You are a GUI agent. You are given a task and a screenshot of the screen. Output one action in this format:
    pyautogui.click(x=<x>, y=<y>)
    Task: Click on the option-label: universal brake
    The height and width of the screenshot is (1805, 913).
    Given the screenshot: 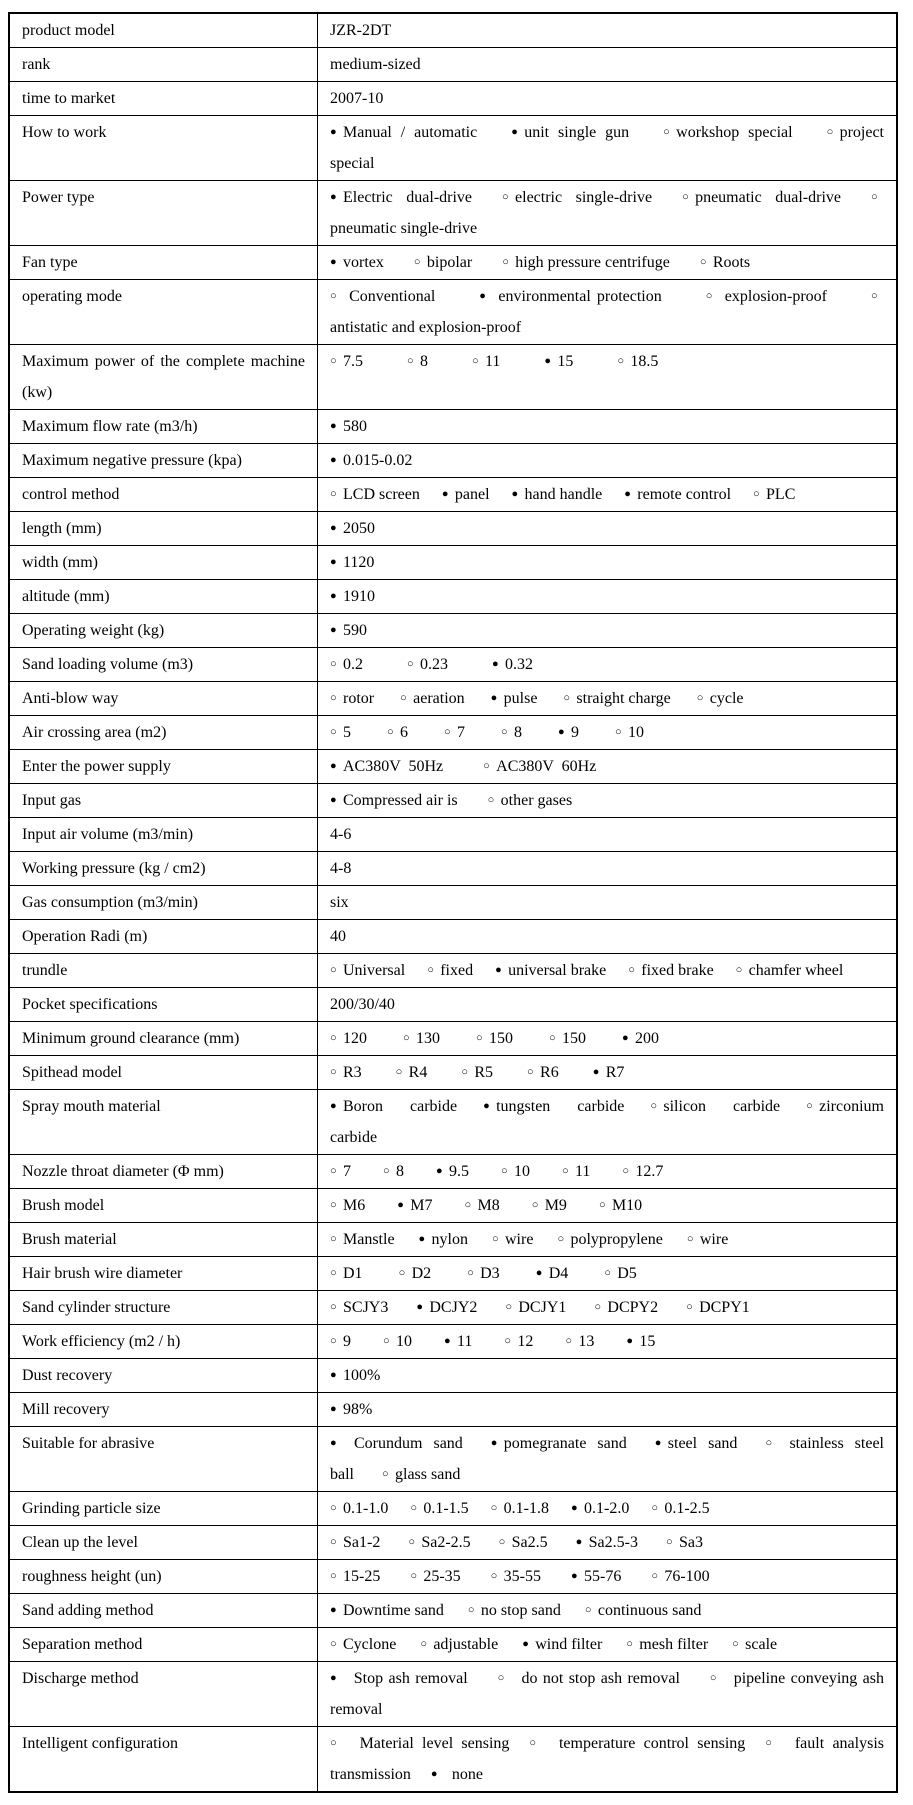 What is the action you would take?
    pyautogui.click(x=557, y=970)
    